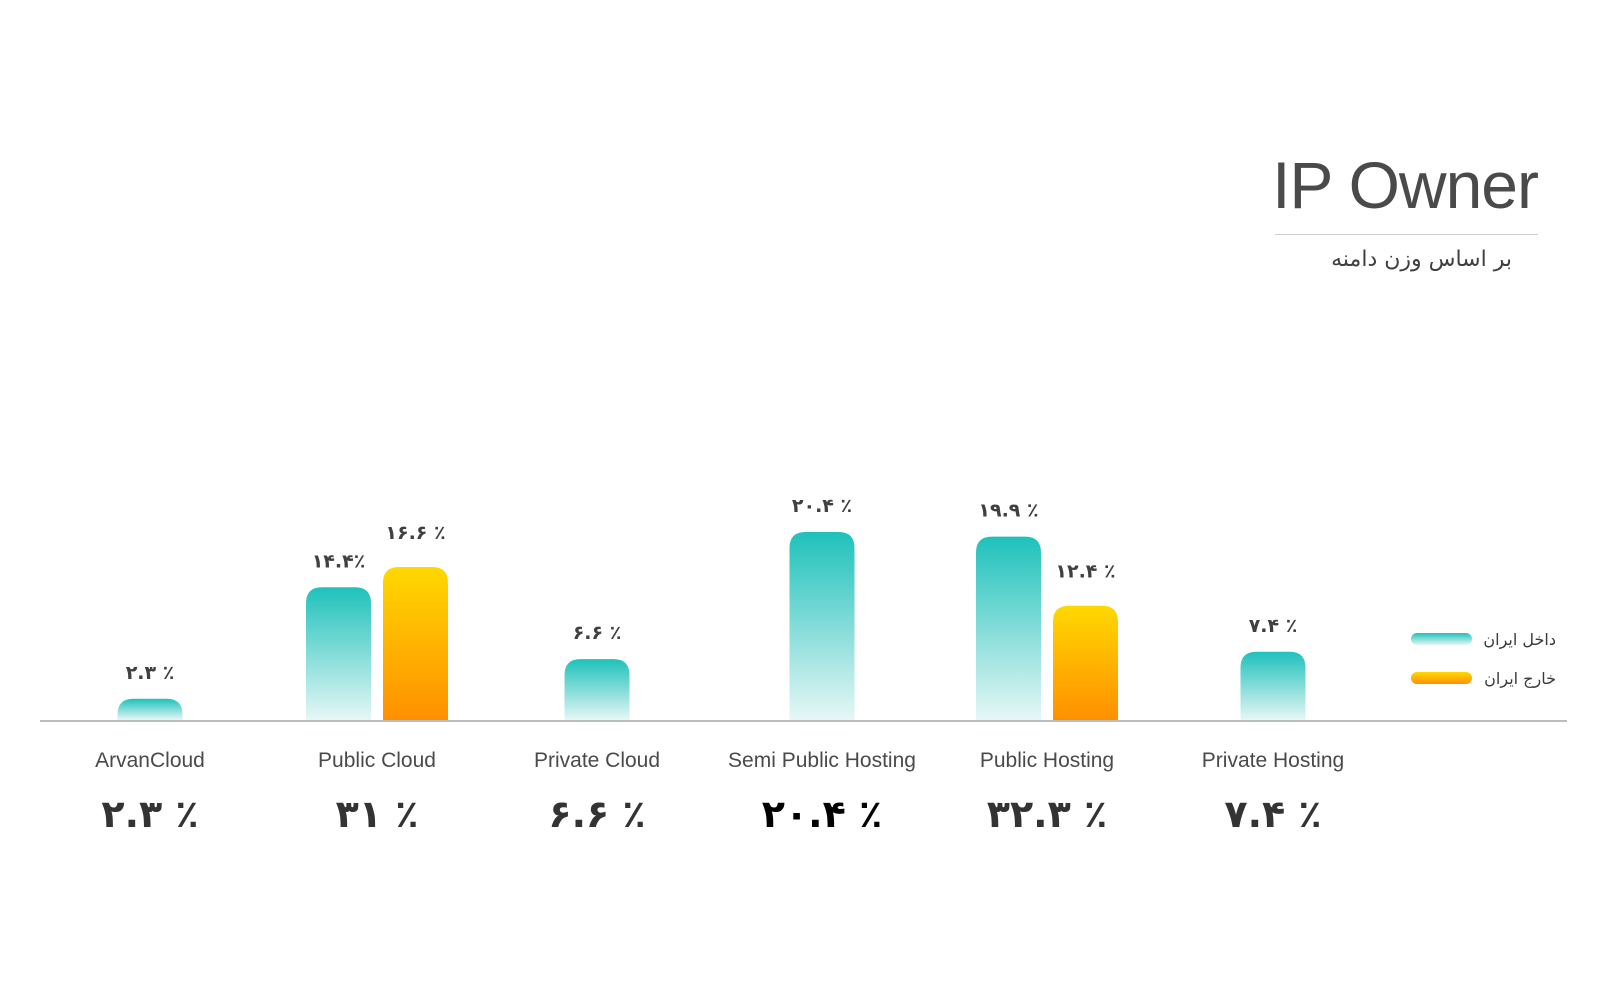 This screenshot has width=1601, height=999. What do you see at coordinates (1008, 511) in the screenshot?
I see `bar-value-label: ۱۹.۹ ٪` at bounding box center [1008, 511].